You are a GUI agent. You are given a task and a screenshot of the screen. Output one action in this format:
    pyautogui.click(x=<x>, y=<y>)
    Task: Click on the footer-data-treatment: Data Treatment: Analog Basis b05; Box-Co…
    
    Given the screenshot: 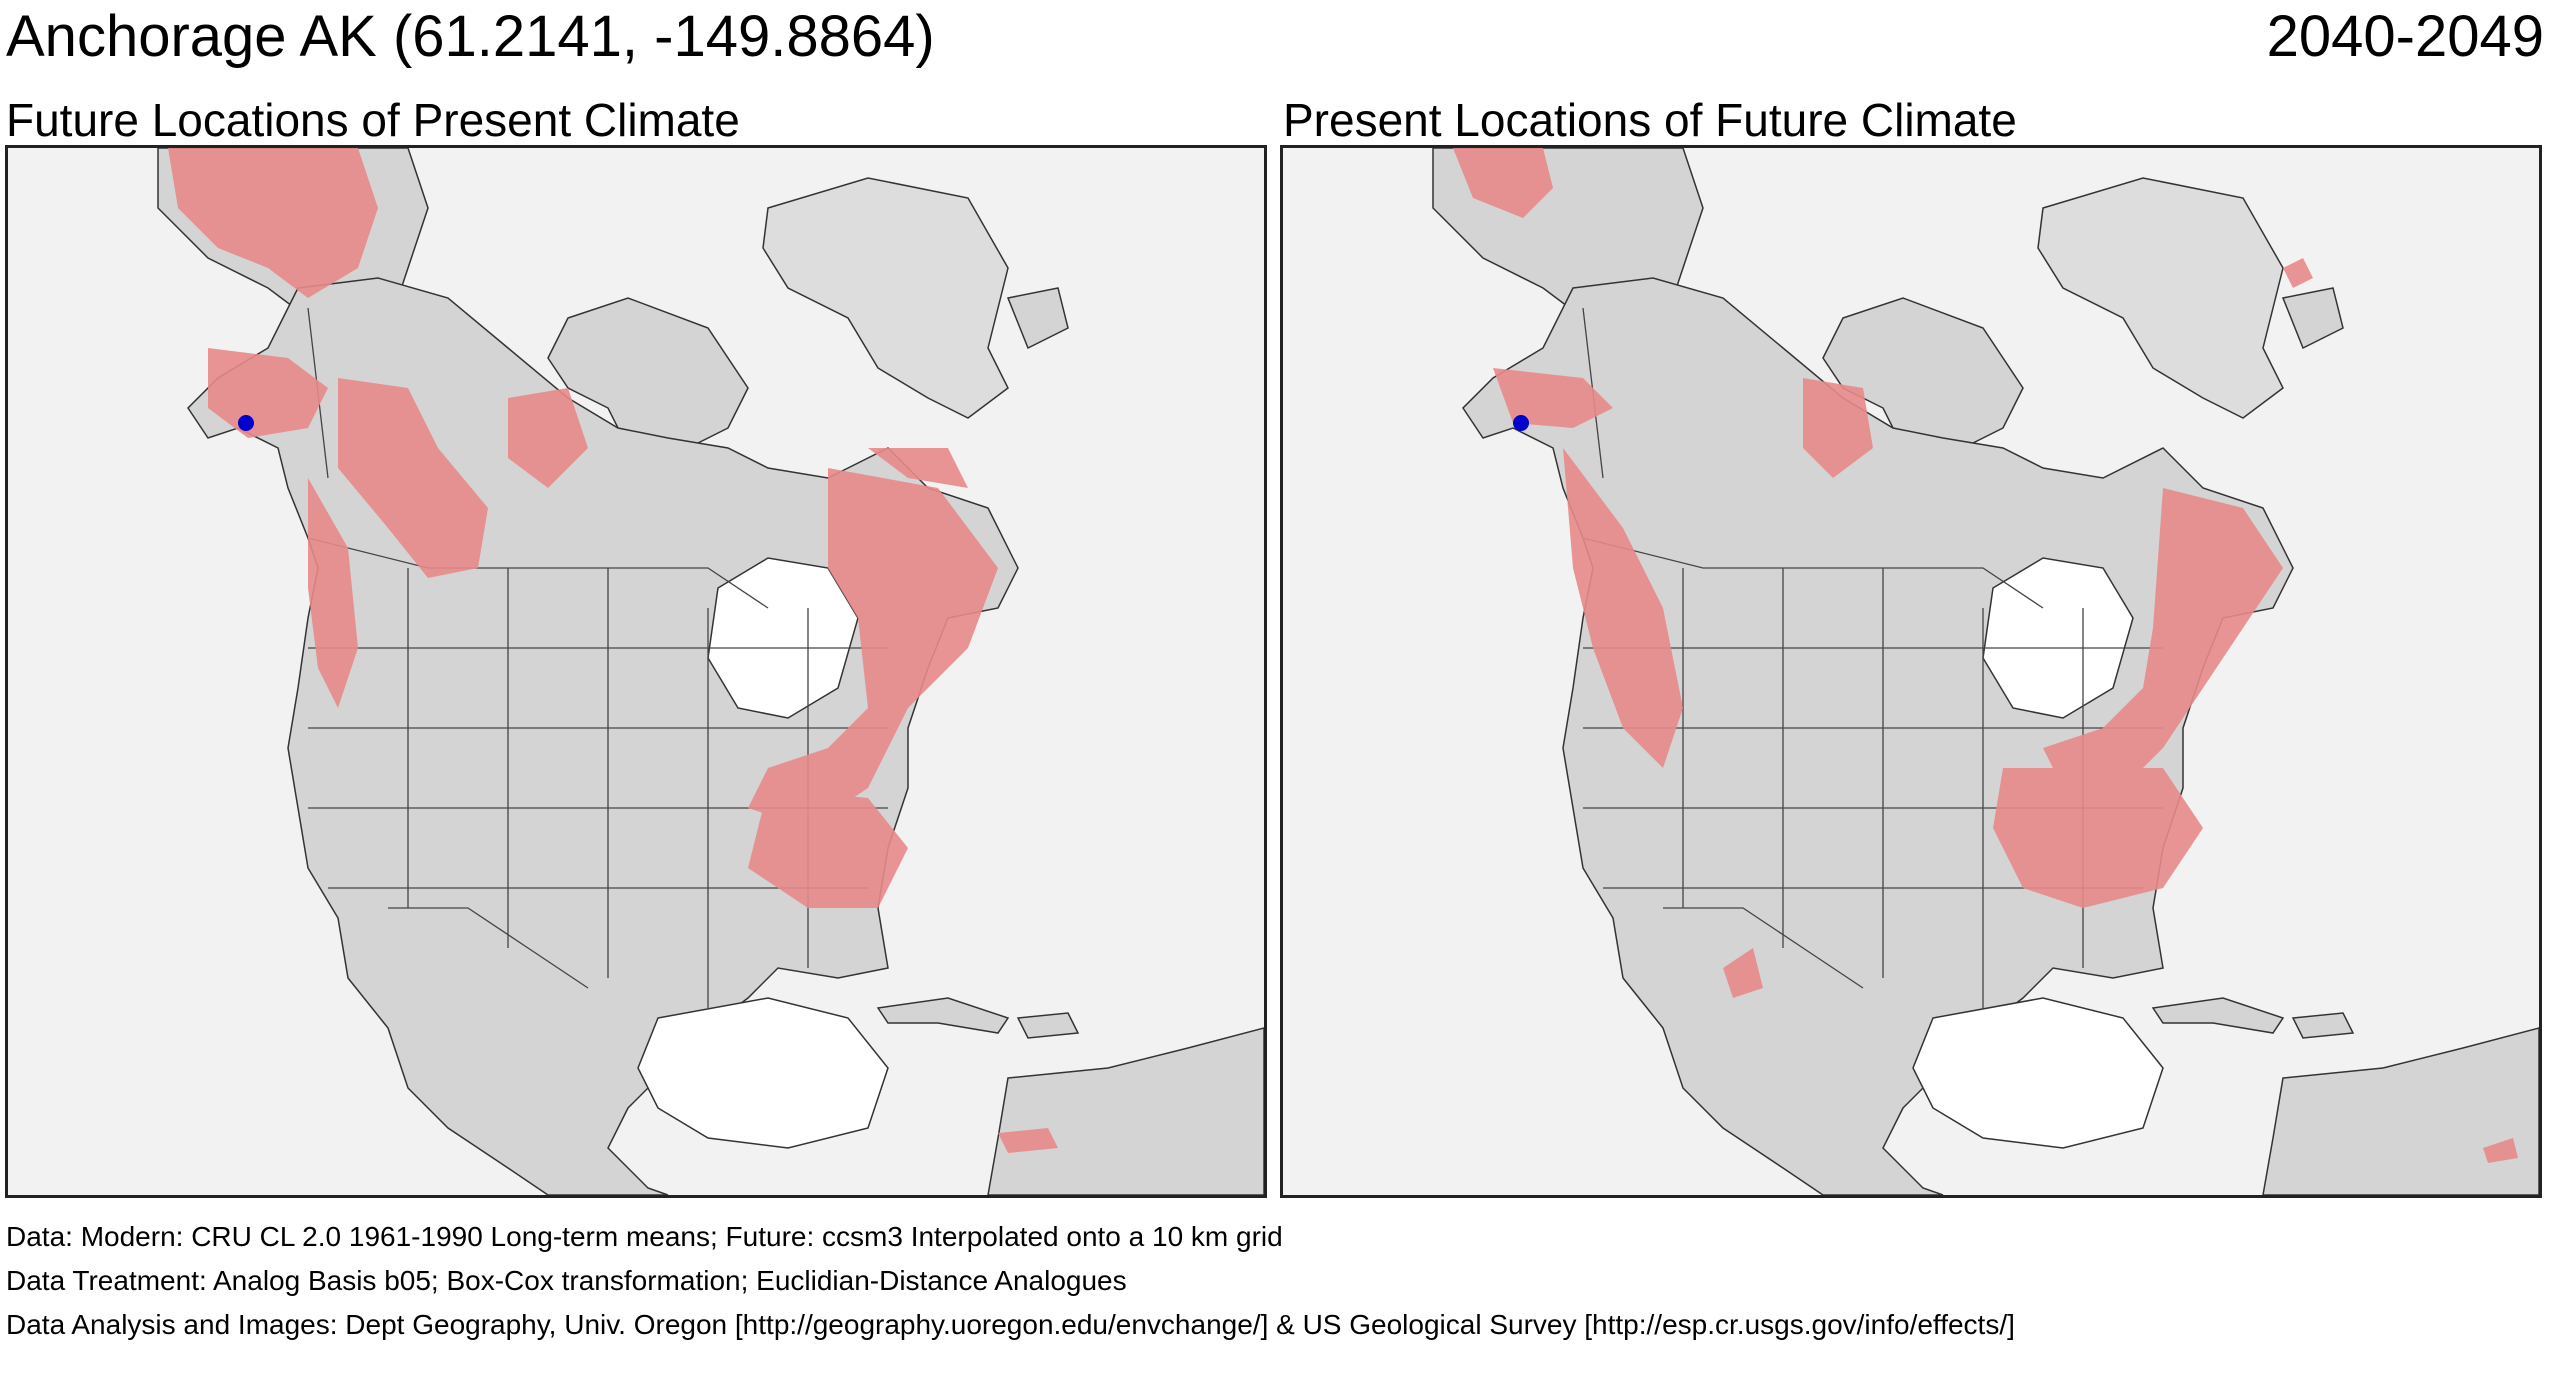 What is the action you would take?
    pyautogui.click(x=566, y=1280)
    